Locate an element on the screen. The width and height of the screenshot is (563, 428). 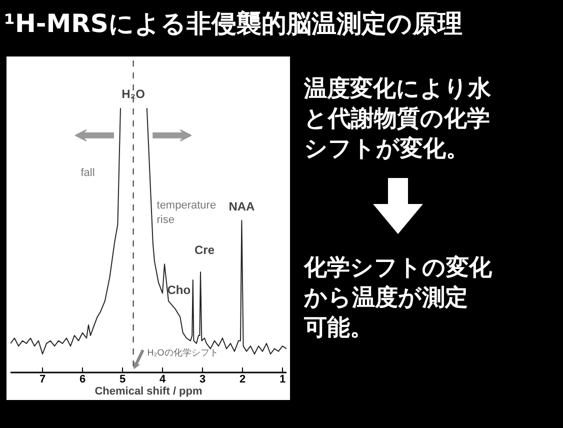
text: 可能。 is located at coordinates (339, 329).